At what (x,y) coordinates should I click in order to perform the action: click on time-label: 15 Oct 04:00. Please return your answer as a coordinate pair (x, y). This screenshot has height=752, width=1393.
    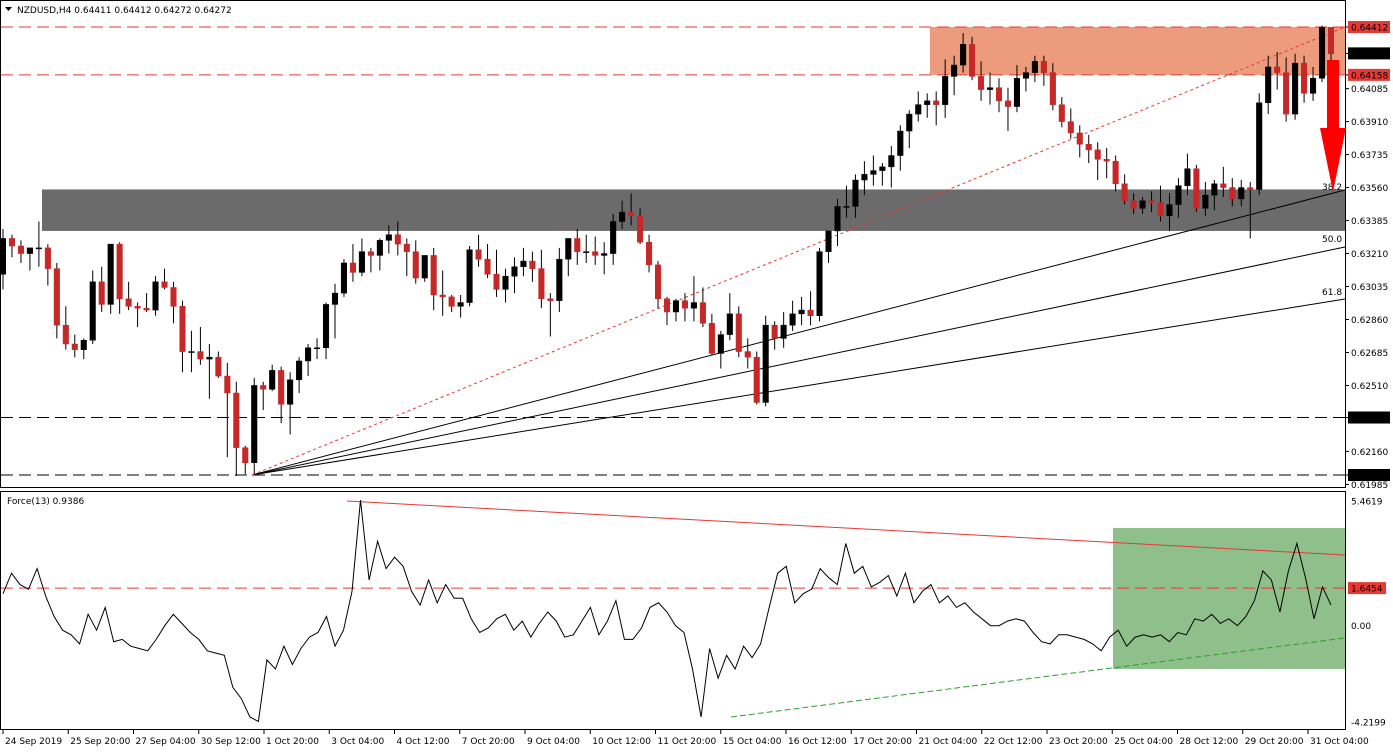
    Looking at the image, I should click on (752, 742).